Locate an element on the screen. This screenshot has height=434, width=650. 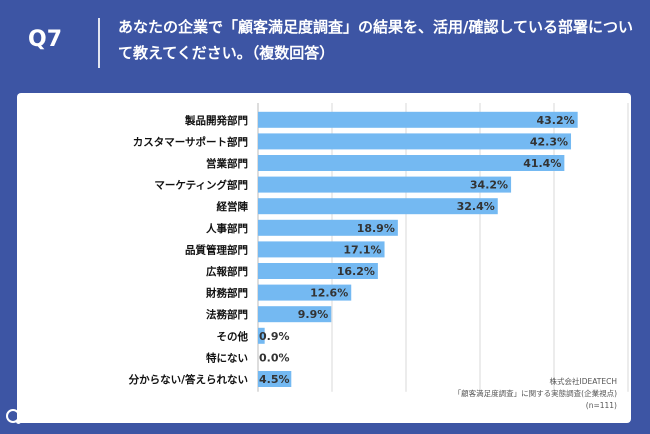
value-label: 9.9% is located at coordinates (313, 314).